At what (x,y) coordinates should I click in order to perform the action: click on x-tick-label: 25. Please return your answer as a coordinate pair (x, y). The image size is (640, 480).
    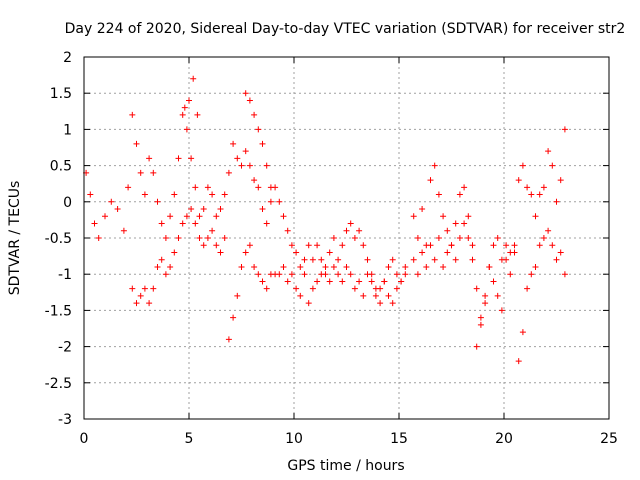
    Looking at the image, I should click on (609, 439).